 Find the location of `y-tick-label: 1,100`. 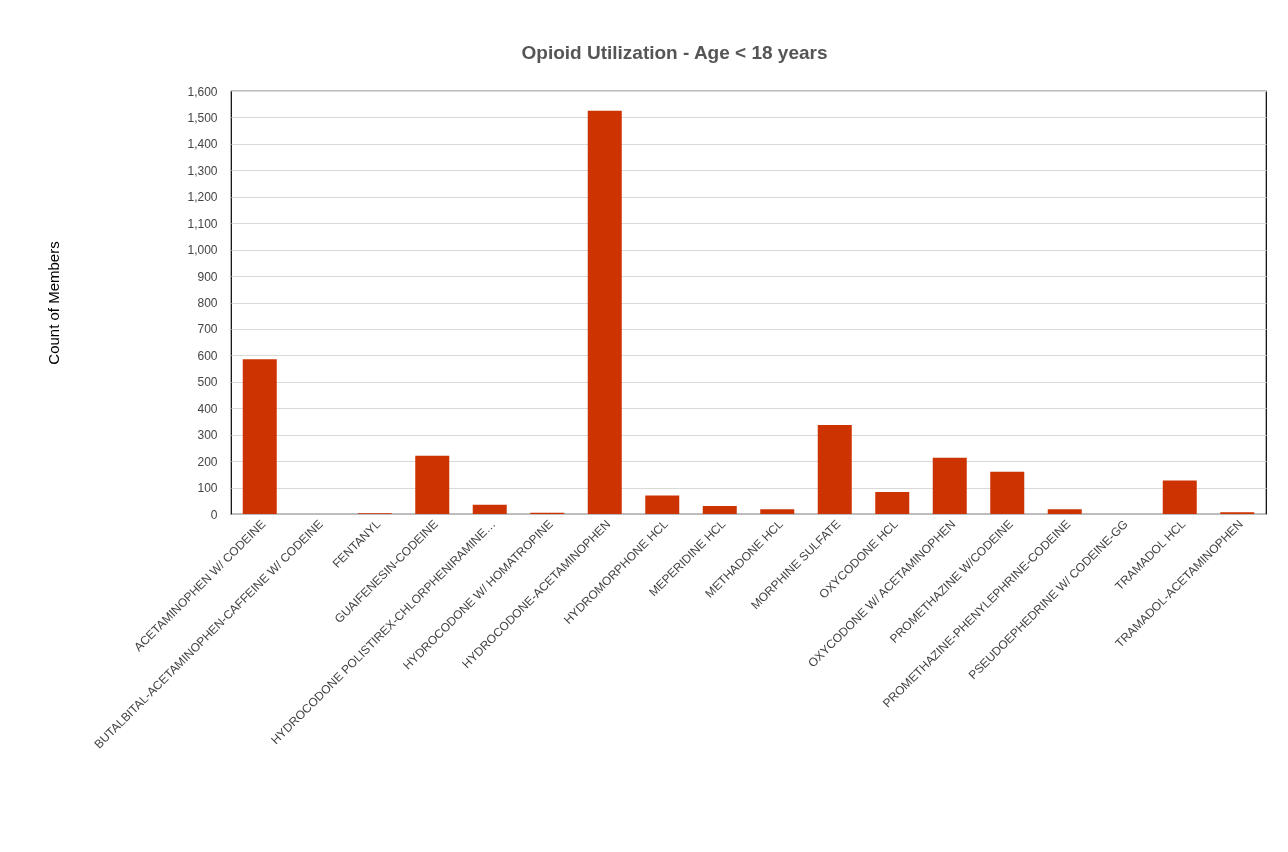

y-tick-label: 1,100 is located at coordinates (202, 223).